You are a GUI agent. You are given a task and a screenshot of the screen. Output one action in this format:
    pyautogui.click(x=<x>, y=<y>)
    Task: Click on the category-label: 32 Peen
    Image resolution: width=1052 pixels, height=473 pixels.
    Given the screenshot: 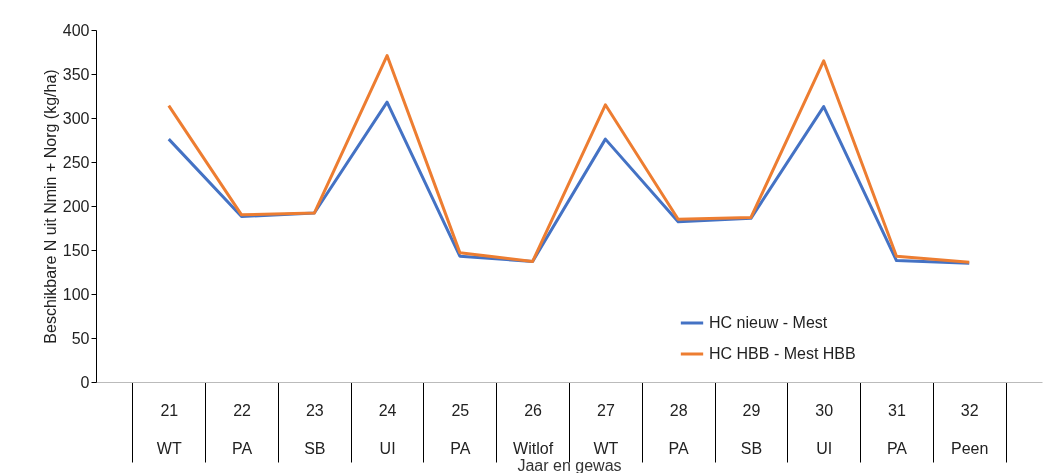 What is the action you would take?
    pyautogui.click(x=970, y=429)
    